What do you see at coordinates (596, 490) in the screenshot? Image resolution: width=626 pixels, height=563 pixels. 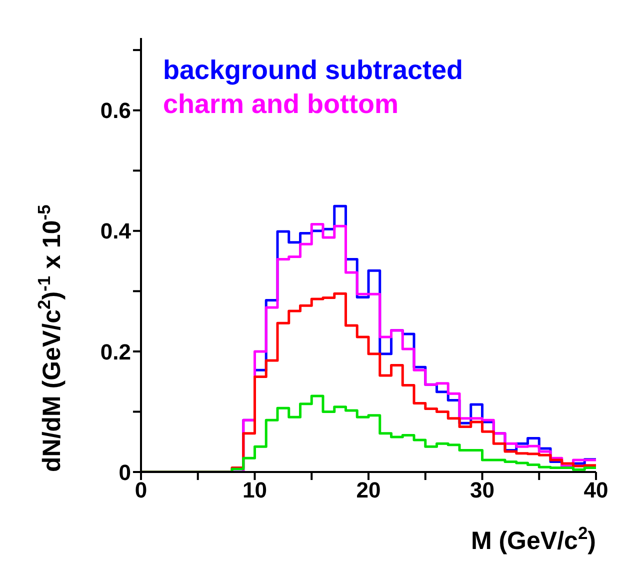 I see `x-tick-label: 40` at bounding box center [596, 490].